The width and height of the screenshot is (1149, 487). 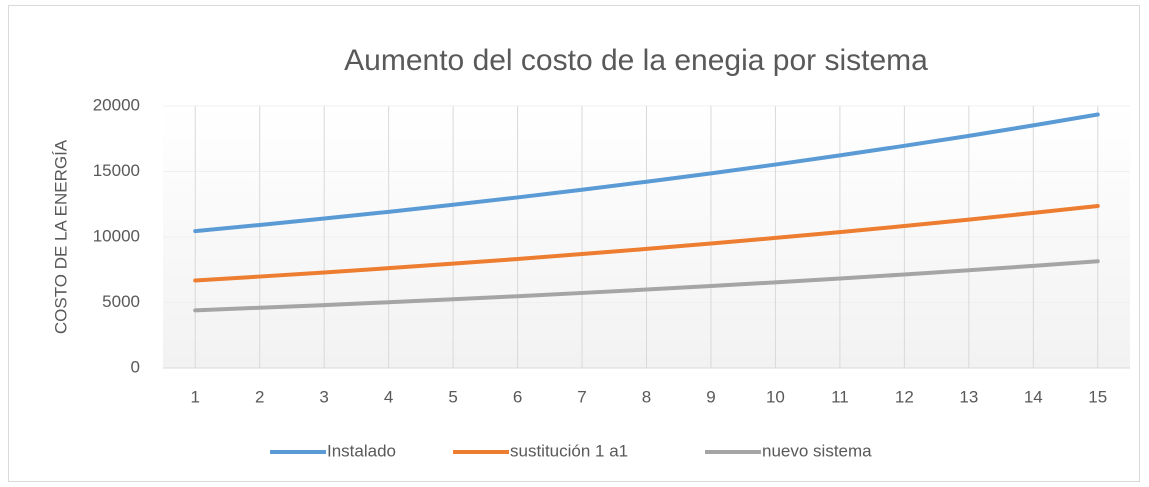 I want to click on x-tick-label: 13, so click(x=968, y=396).